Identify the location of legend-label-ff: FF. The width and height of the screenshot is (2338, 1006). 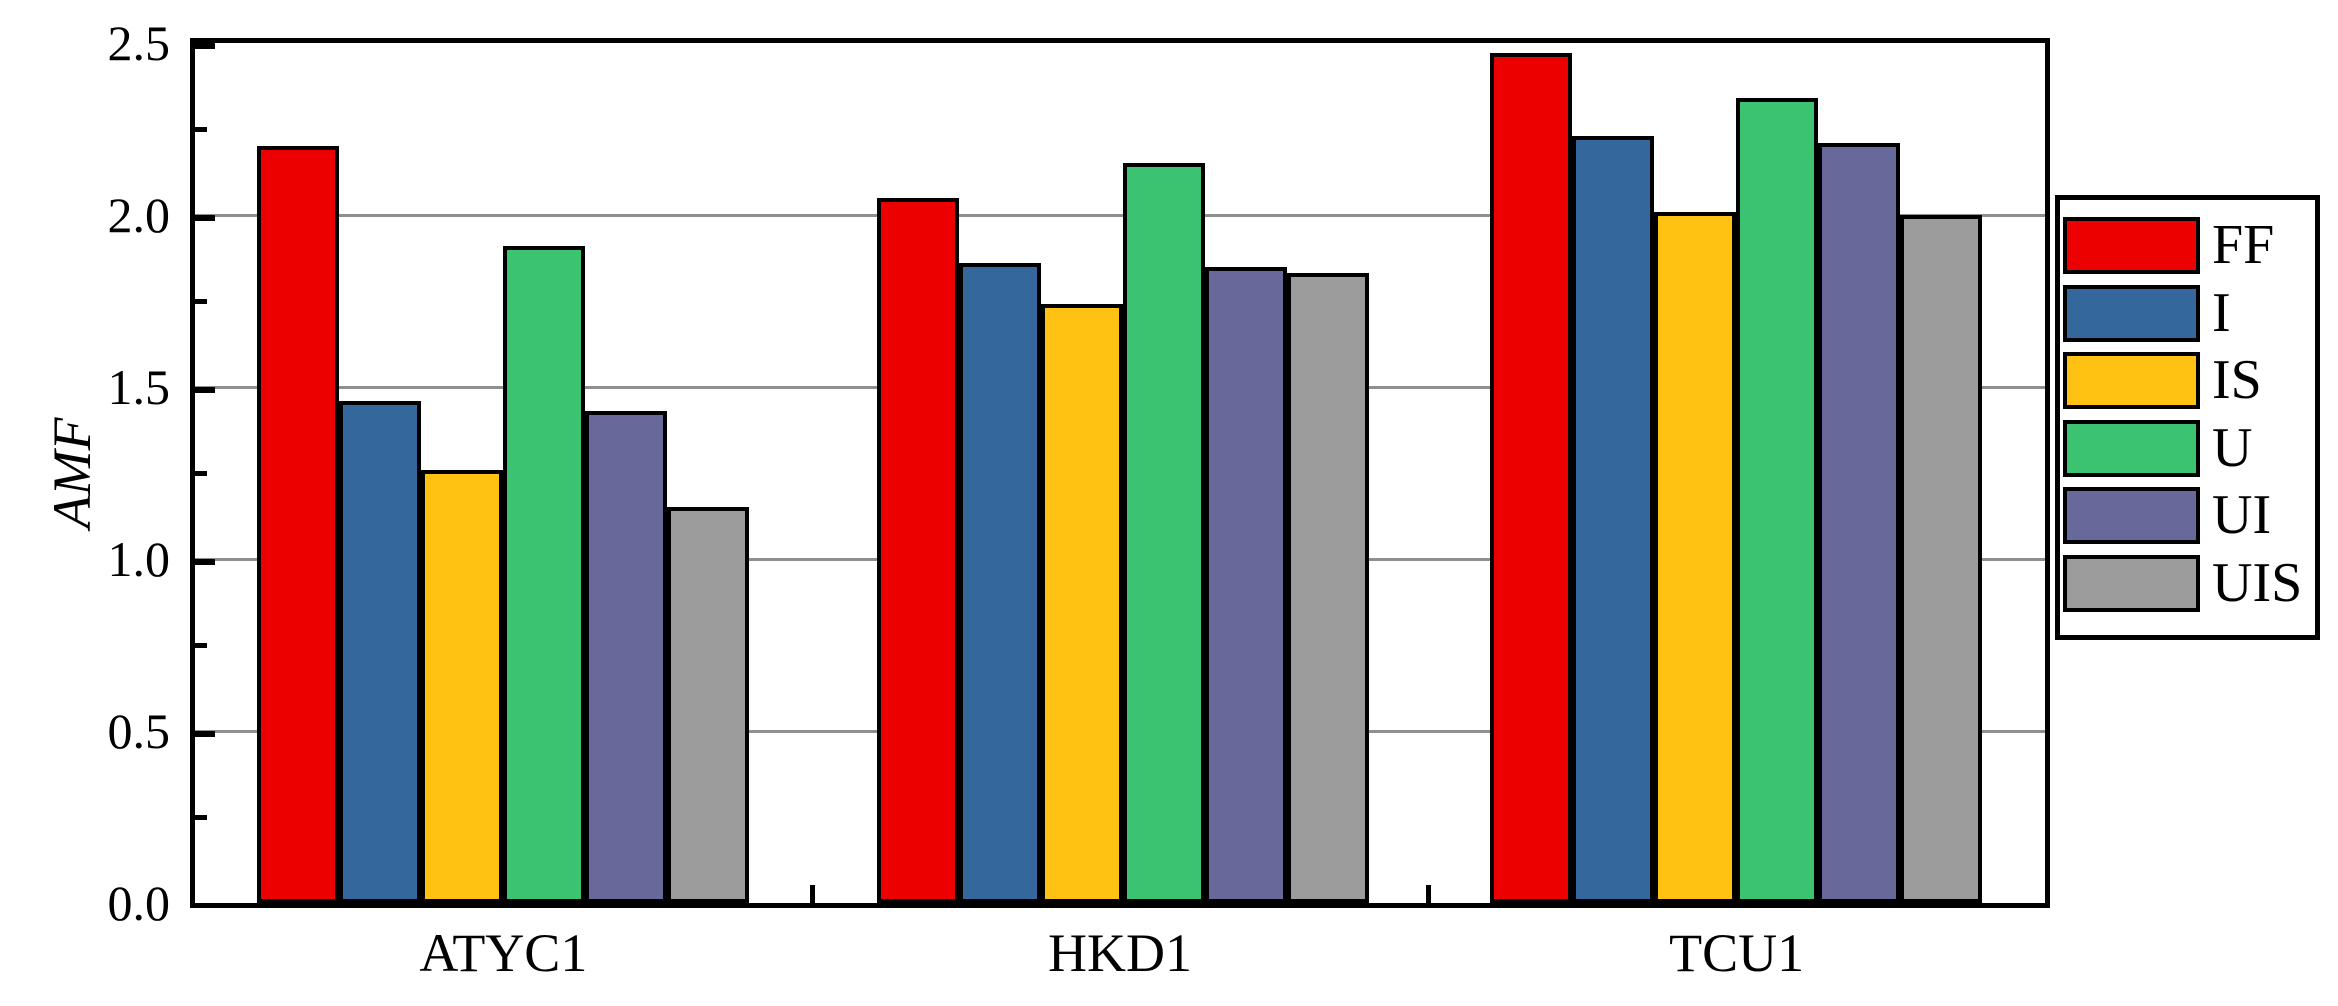
(2243, 245).